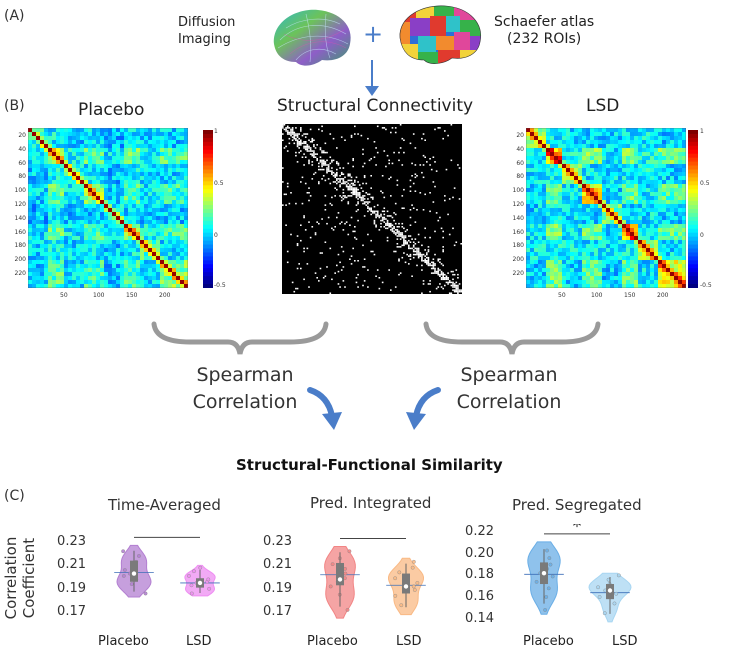  Describe the element at coordinates (544, 22) in the screenshot. I see `atlas-line-1: Schaefer atlas` at that location.